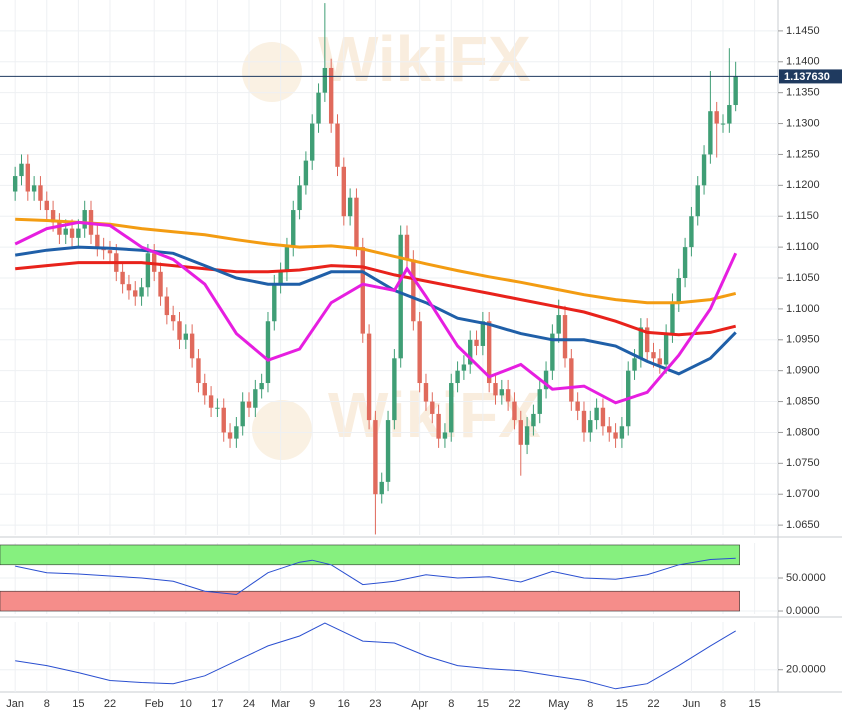  I want to click on x-tick-label: Jan, so click(15, 704).